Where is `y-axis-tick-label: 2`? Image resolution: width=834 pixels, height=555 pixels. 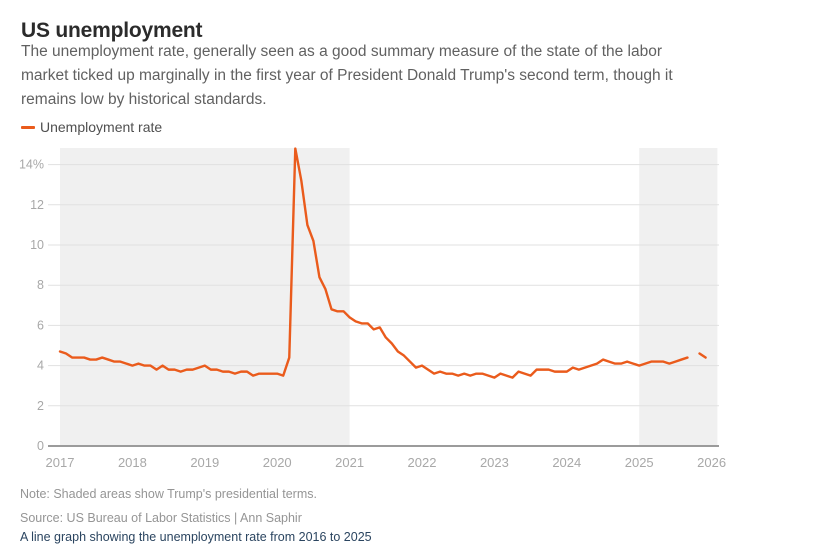 y-axis-tick-label: 2 is located at coordinates (40, 406).